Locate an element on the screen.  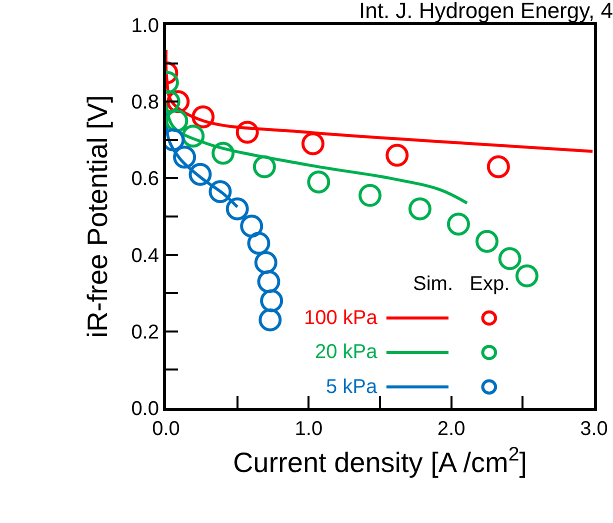
y-axis-title: iR-free Potential [V] is located at coordinates (97, 216).